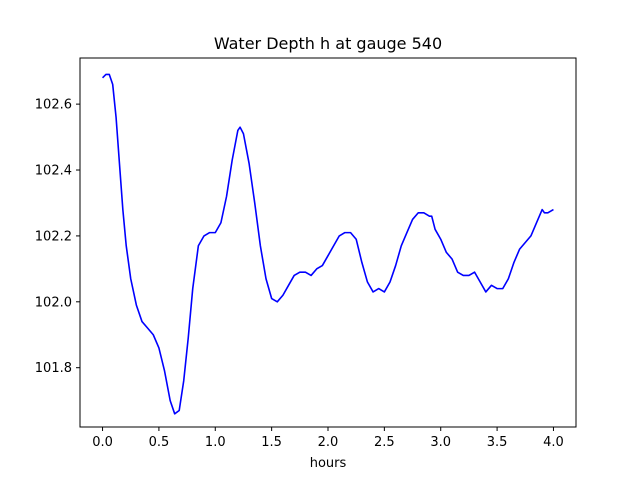 This screenshot has width=640, height=480. What do you see at coordinates (159, 442) in the screenshot?
I see `x-tick-label: 0.5` at bounding box center [159, 442].